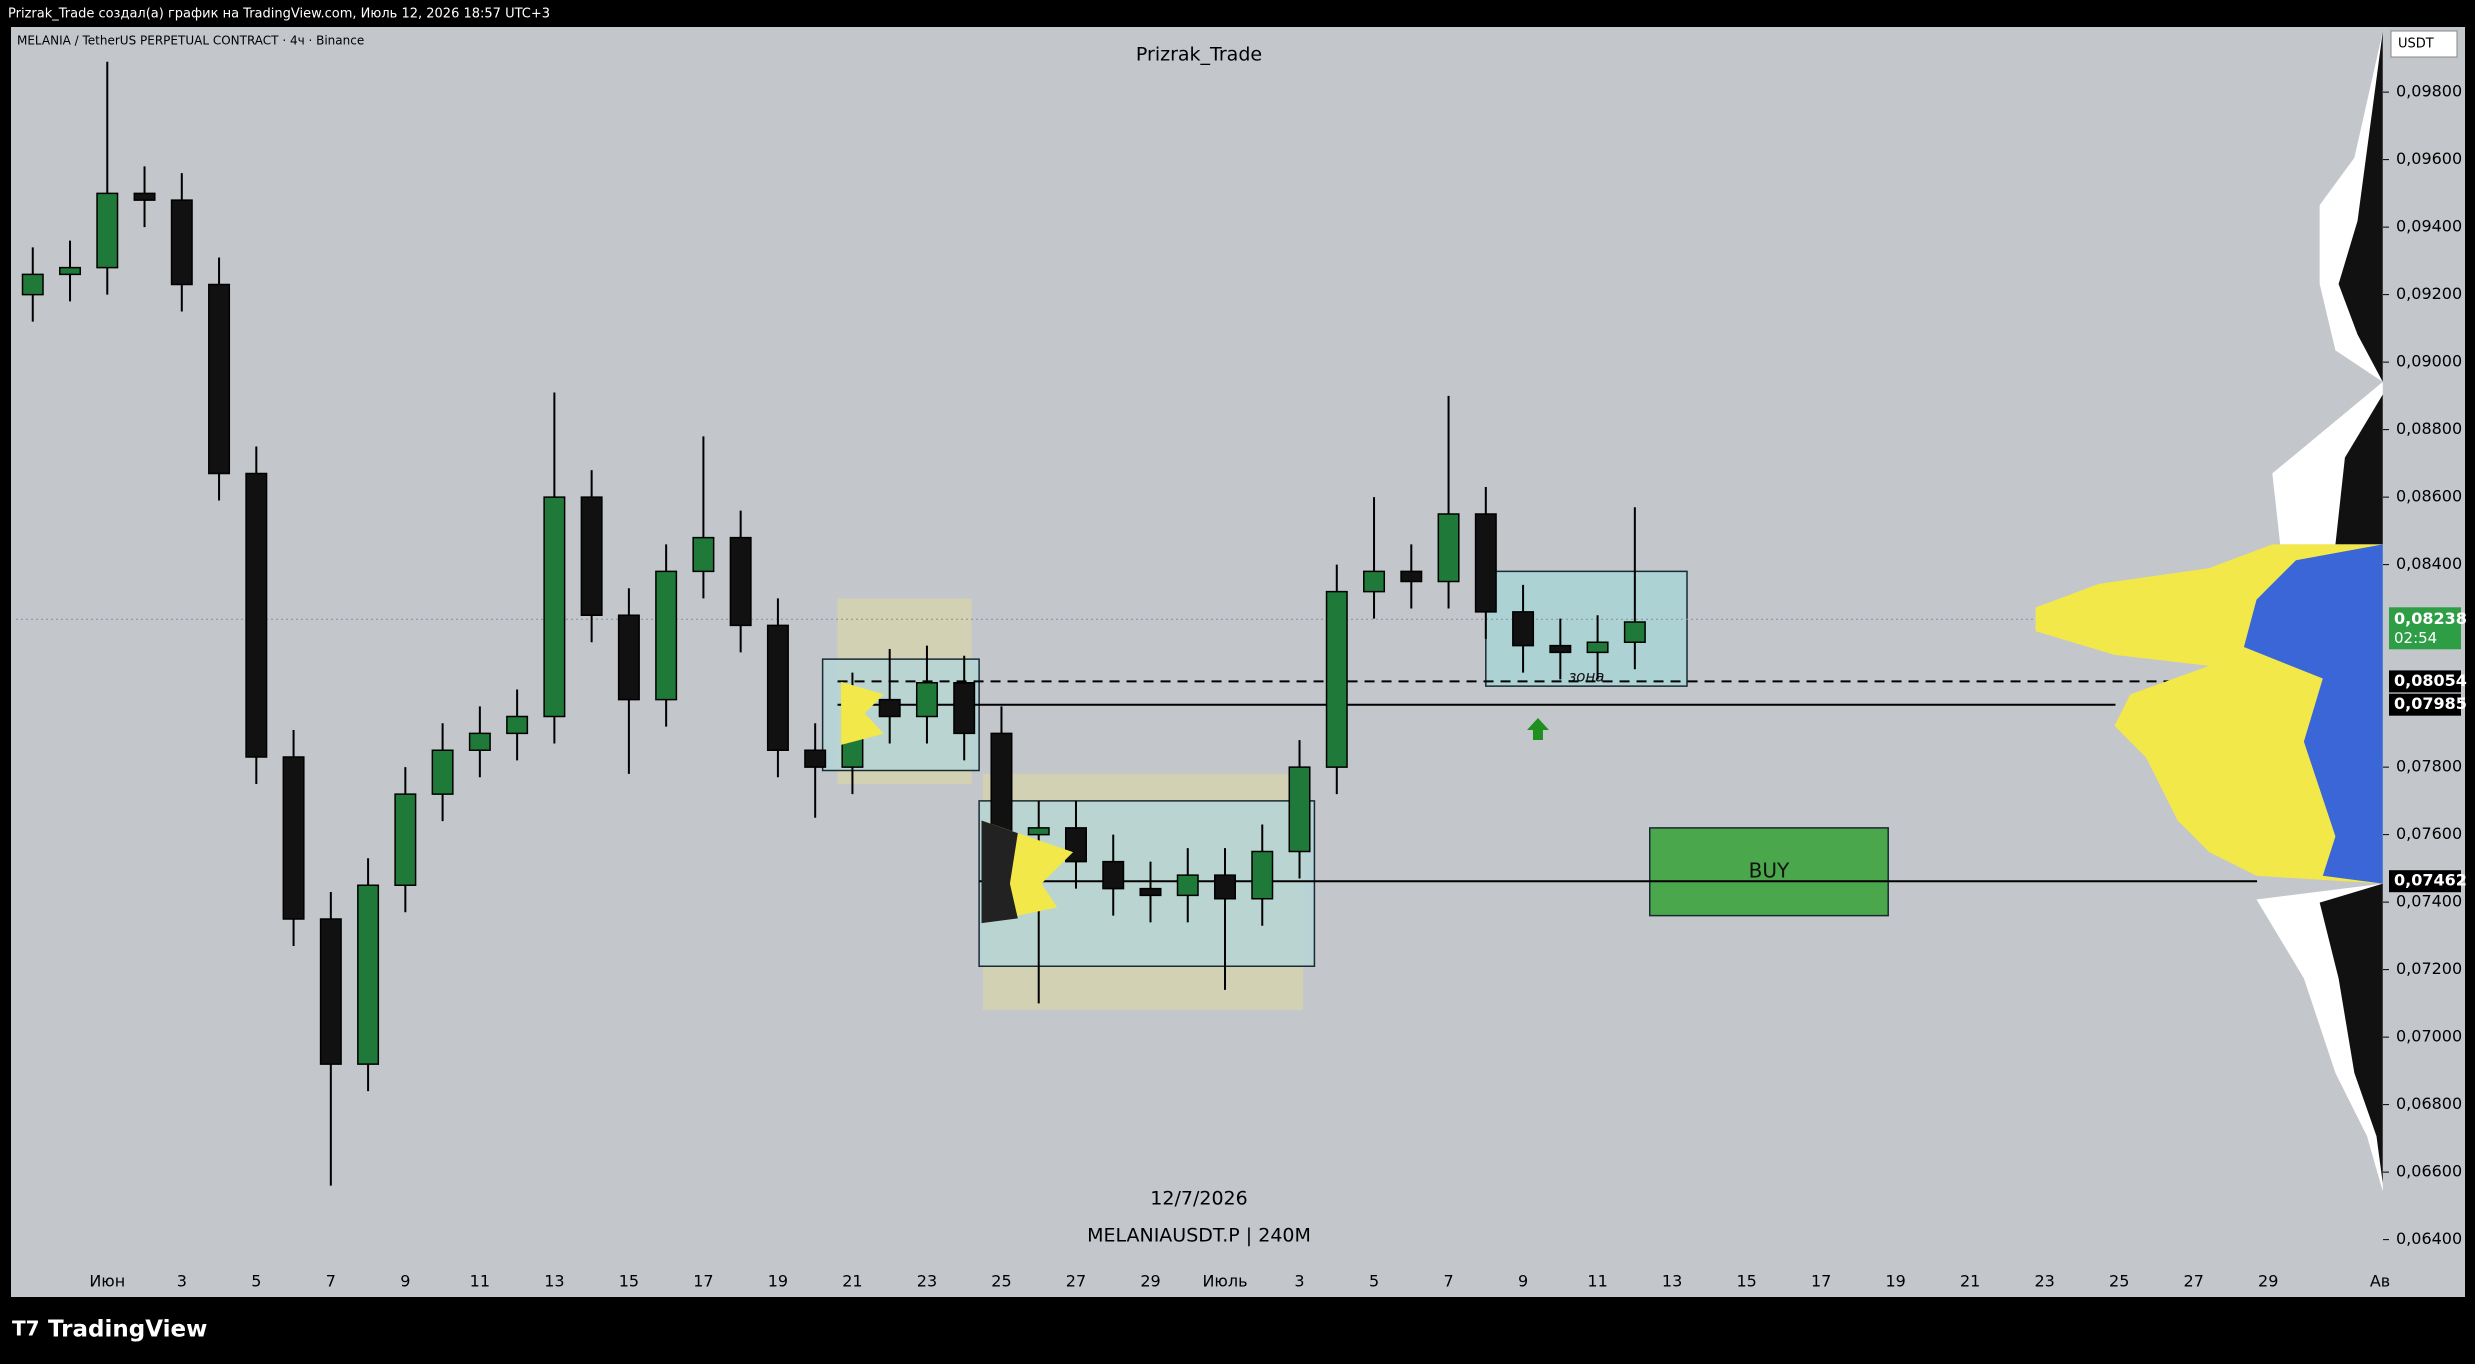  I want to click on price-label: 0,08238, so click(2430, 618).